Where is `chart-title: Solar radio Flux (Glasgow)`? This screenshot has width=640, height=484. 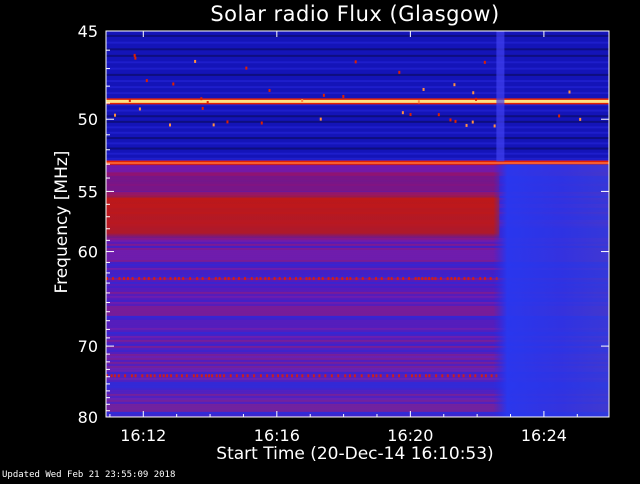
chart-title: Solar radio Flux (Glasgow) is located at coordinates (355, 14).